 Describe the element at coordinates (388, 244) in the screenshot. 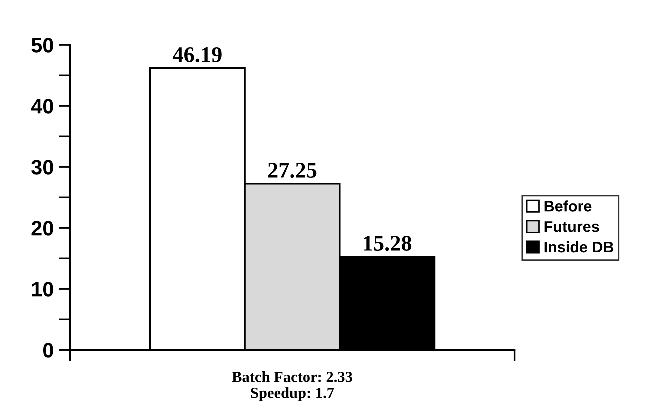

I see `data-label: 15.28` at that location.